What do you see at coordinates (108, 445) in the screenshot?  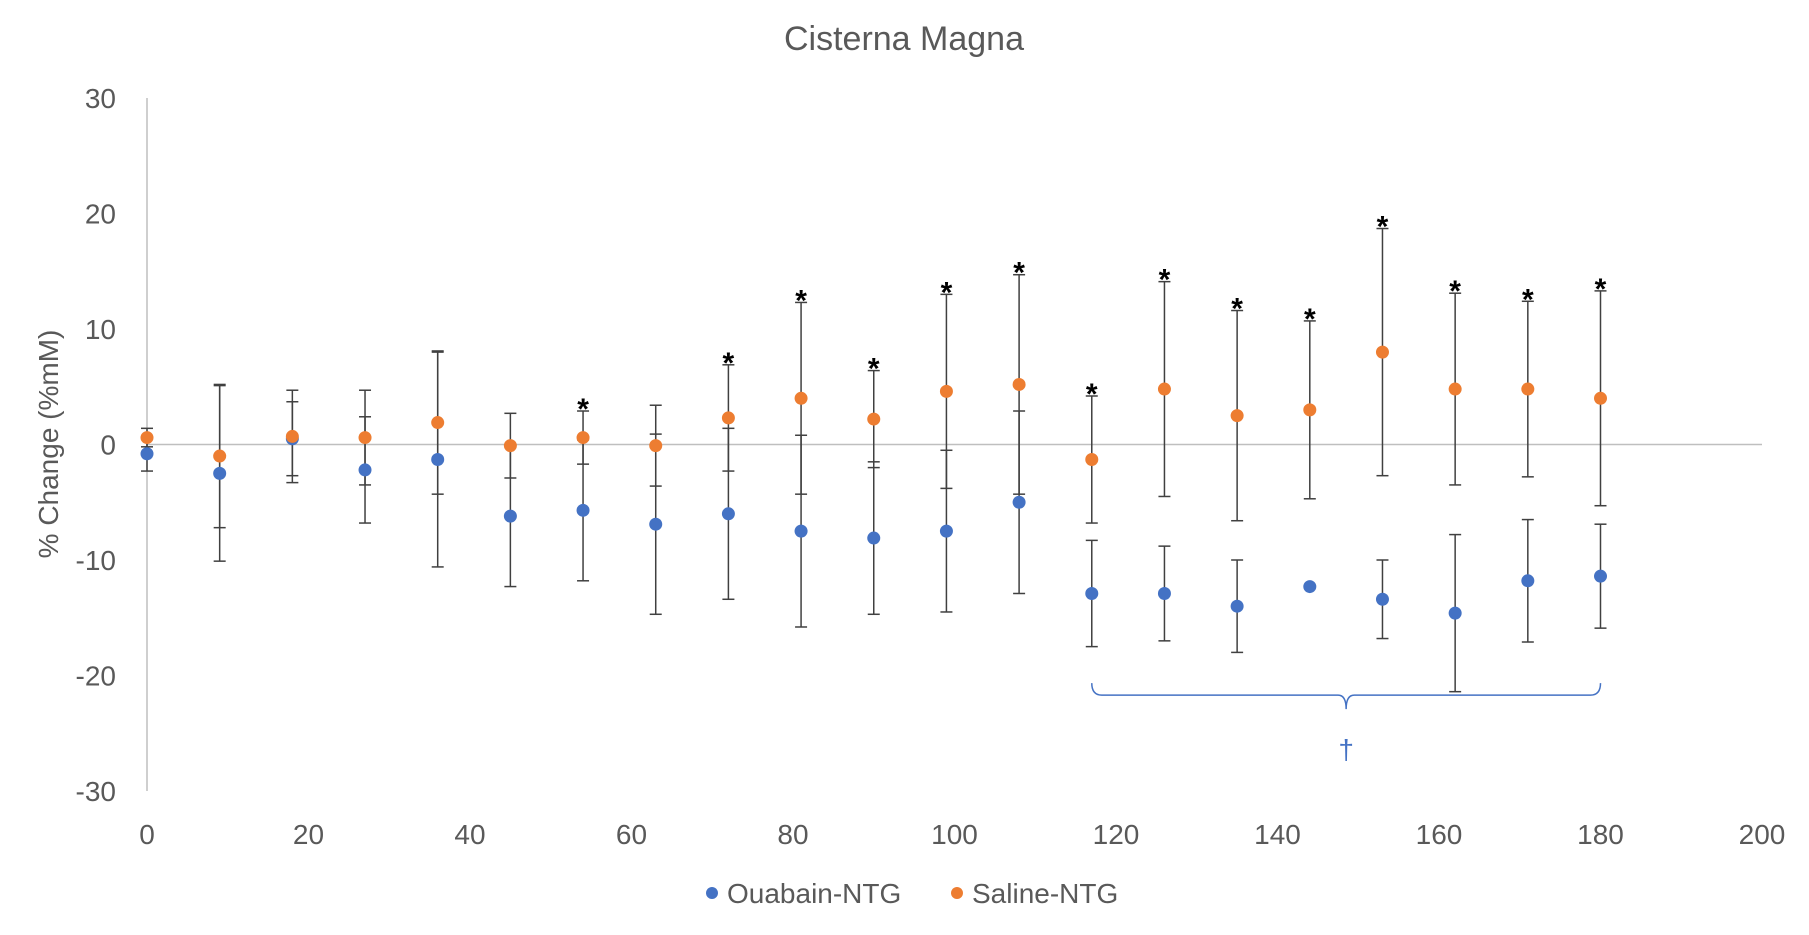 I see `y-tick-label: 0` at bounding box center [108, 445].